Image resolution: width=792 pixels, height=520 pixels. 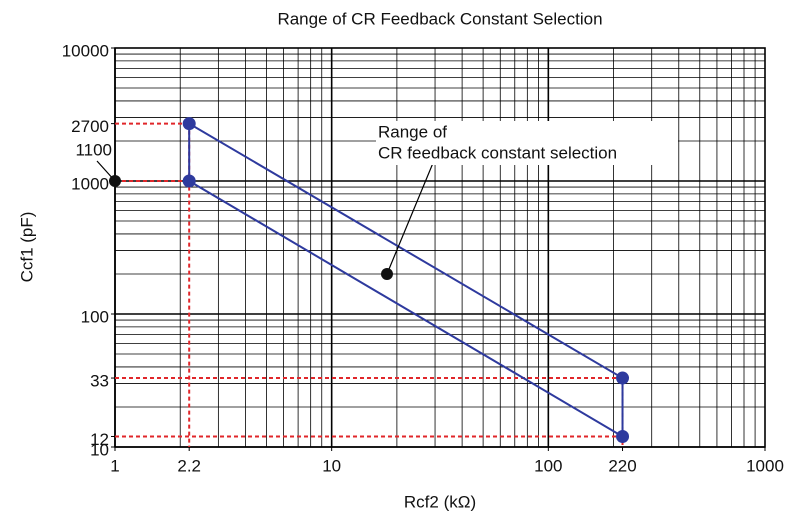 What do you see at coordinates (765, 465) in the screenshot?
I see `x-tick-label: 1000` at bounding box center [765, 465].